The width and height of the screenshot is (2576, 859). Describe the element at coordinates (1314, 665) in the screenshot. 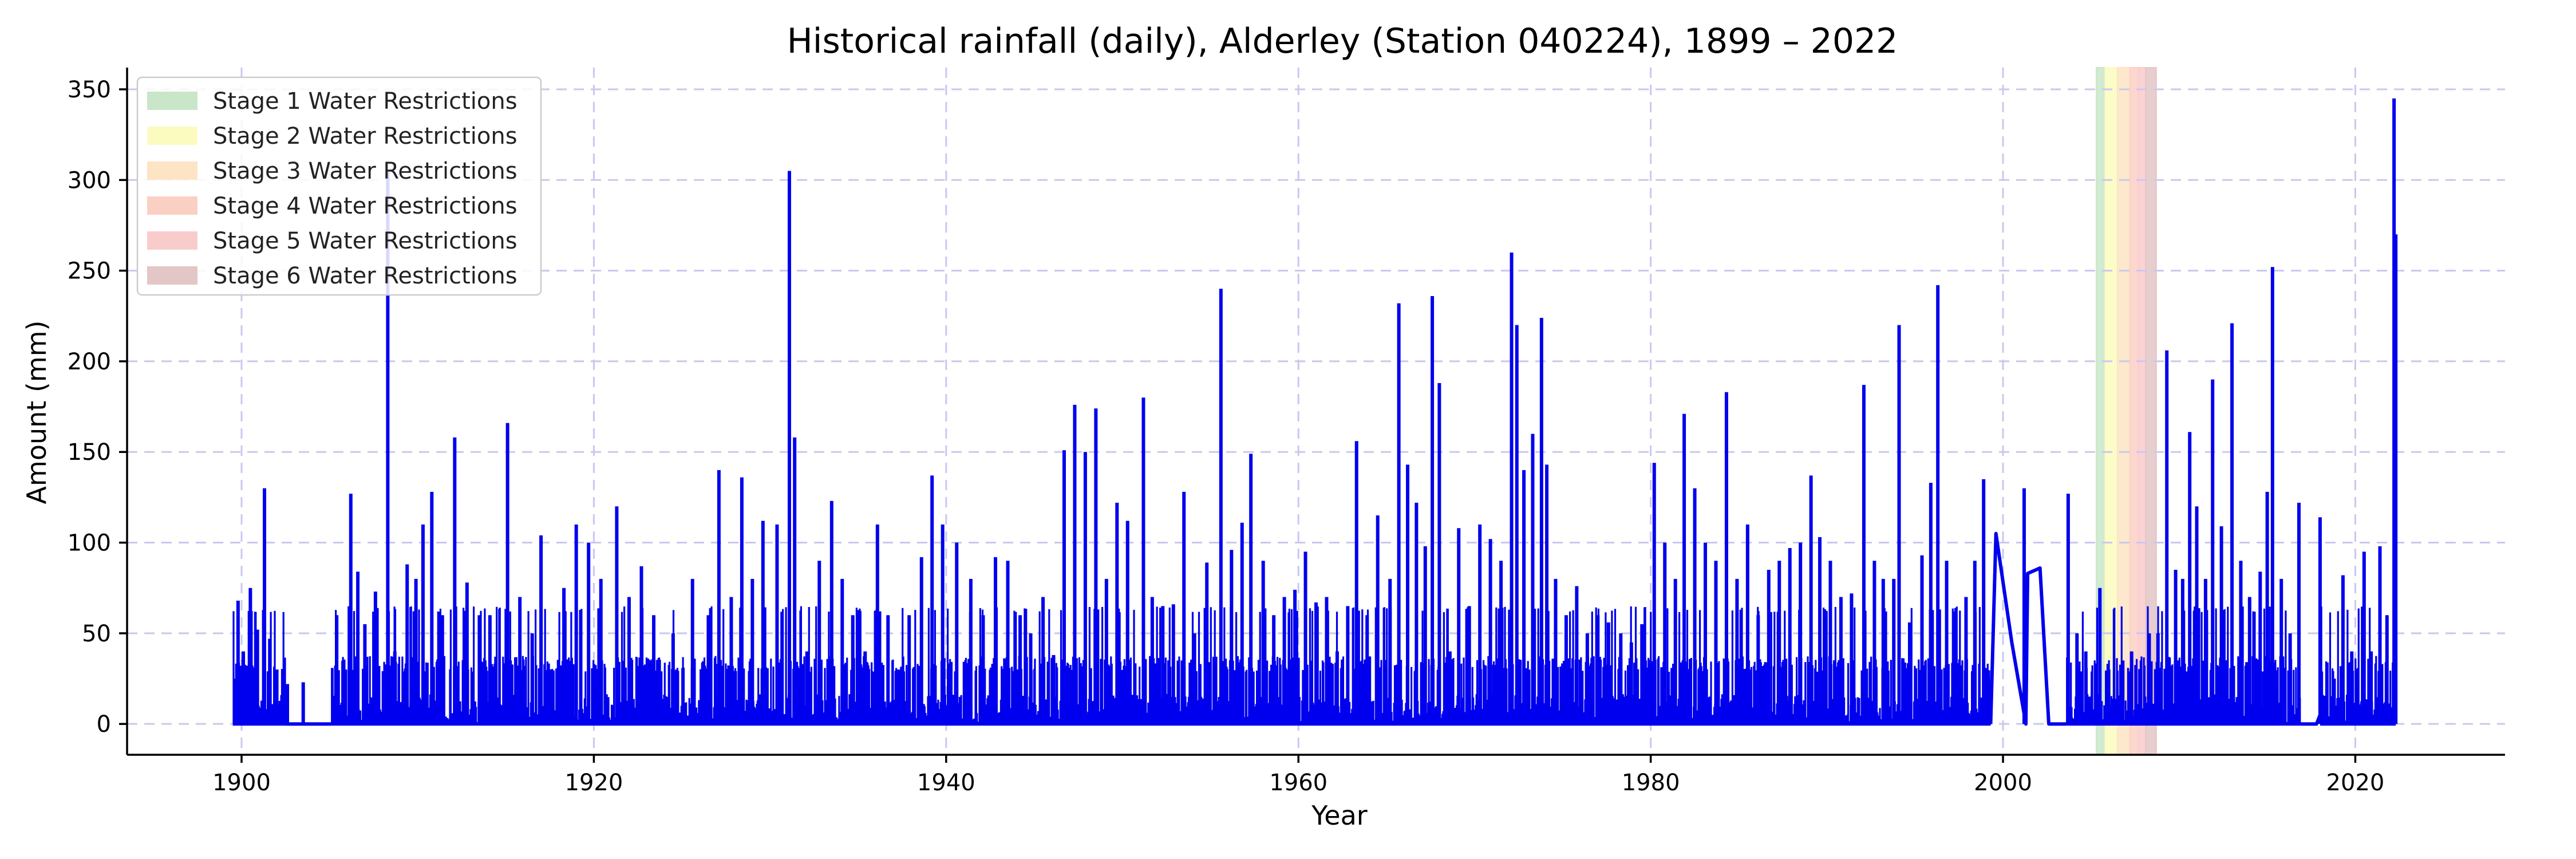

I see `rainfall-texture` at that location.